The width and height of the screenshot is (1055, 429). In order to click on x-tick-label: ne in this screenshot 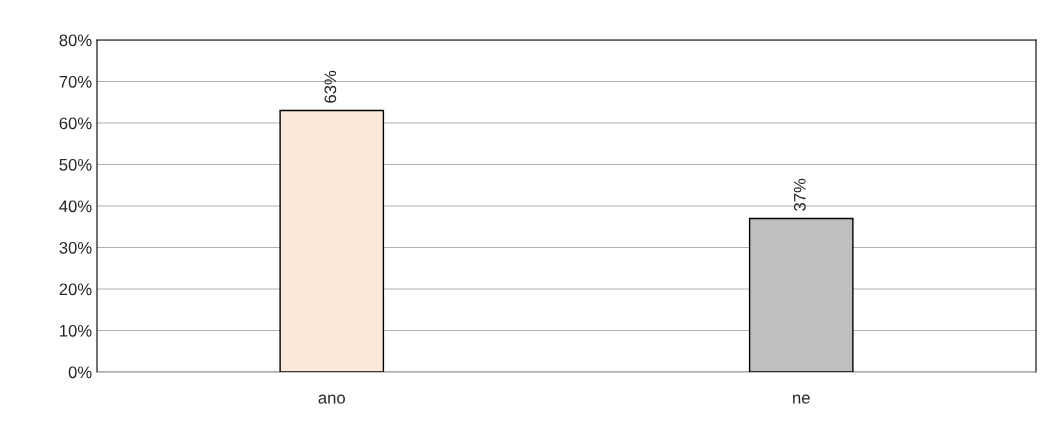, I will do `click(801, 399)`.